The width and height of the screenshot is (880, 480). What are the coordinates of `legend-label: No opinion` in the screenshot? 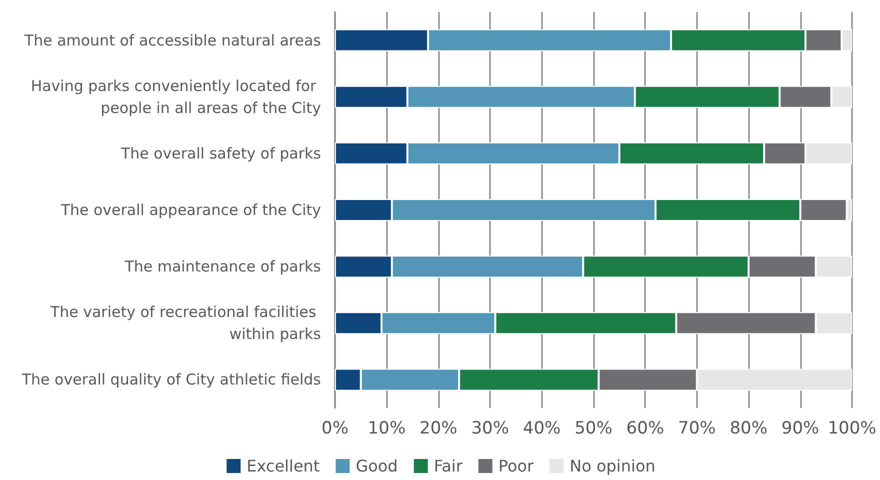 It's located at (613, 466).